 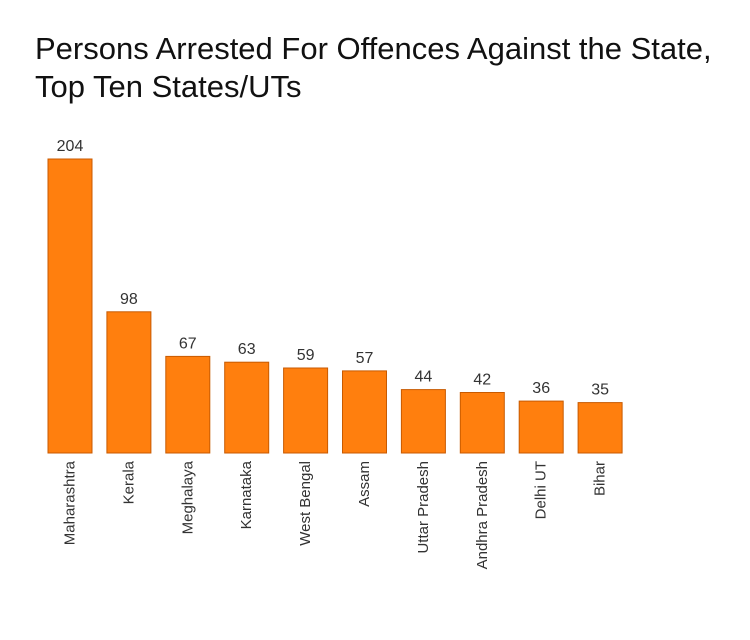 What do you see at coordinates (188, 343) in the screenshot?
I see `value-label-meghalaya: 67` at bounding box center [188, 343].